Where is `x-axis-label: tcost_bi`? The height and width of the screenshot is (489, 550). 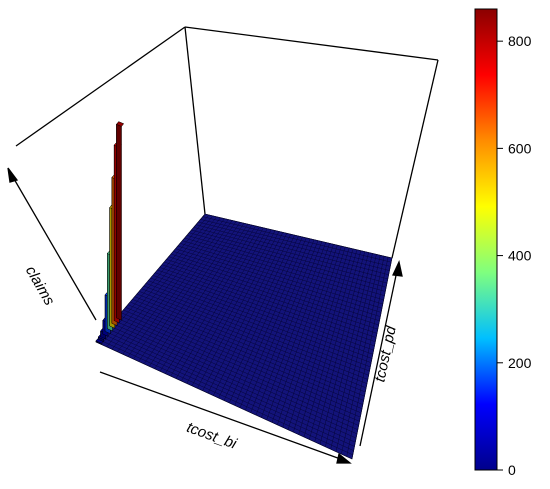 x-axis-label: tcost_bi is located at coordinates (211, 436).